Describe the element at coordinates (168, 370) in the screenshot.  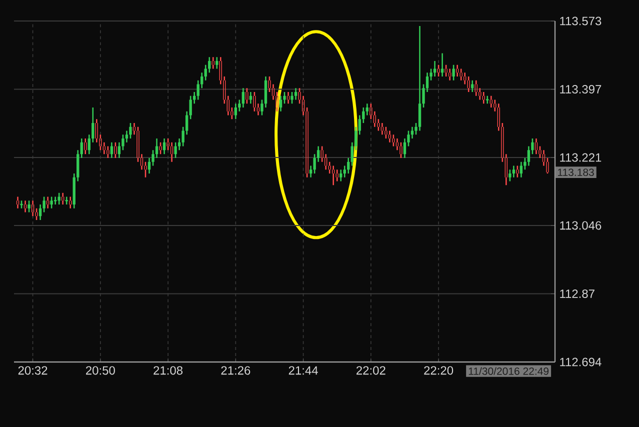
I see `x-tick-label: 21:08` at that location.